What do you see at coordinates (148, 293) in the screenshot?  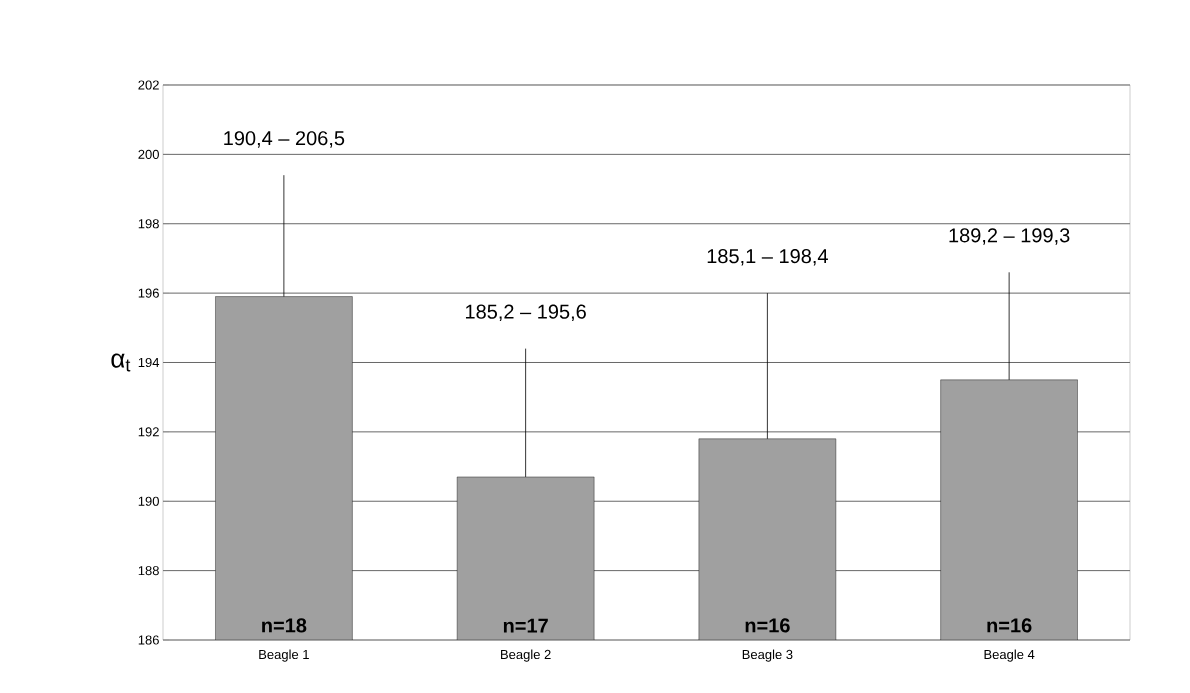 I see `y-tick-label: 196` at bounding box center [148, 293].